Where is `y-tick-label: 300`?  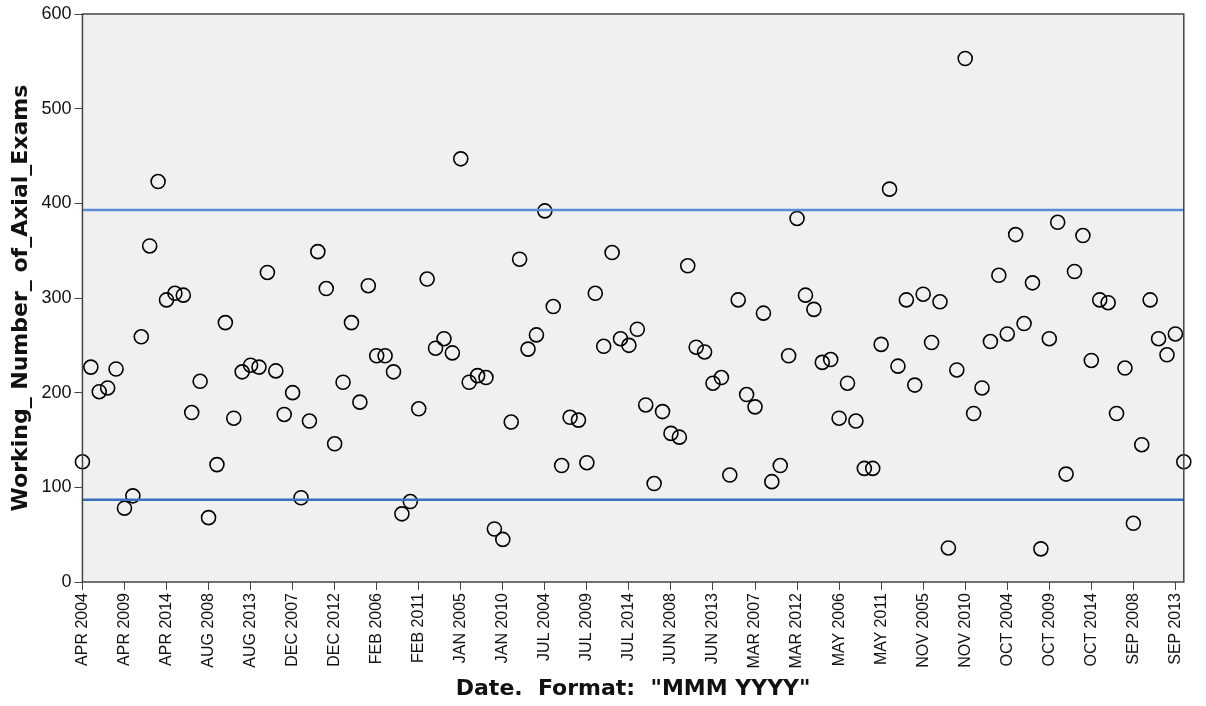
y-tick-label: 300 is located at coordinates (56, 296).